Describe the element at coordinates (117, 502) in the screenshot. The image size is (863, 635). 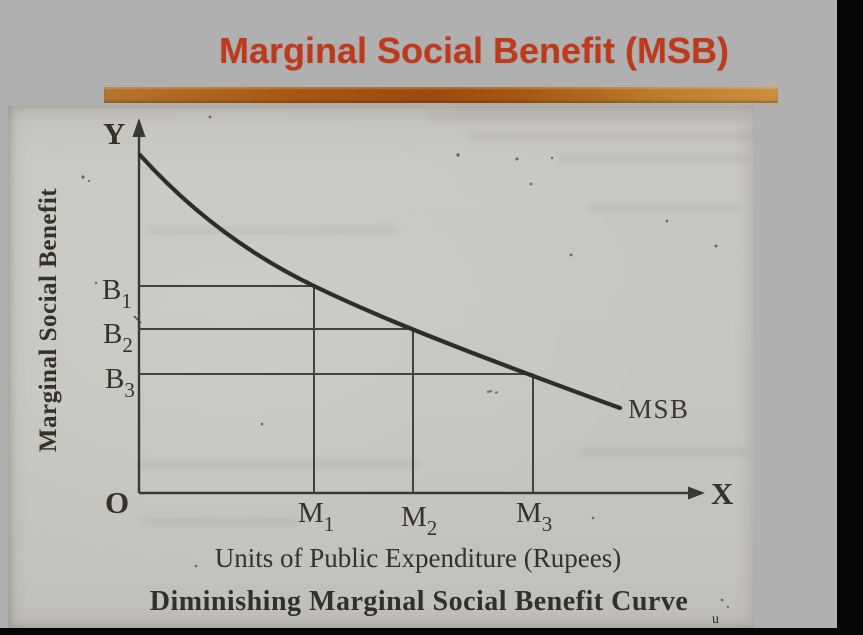
I see `origin-label: O` at that location.